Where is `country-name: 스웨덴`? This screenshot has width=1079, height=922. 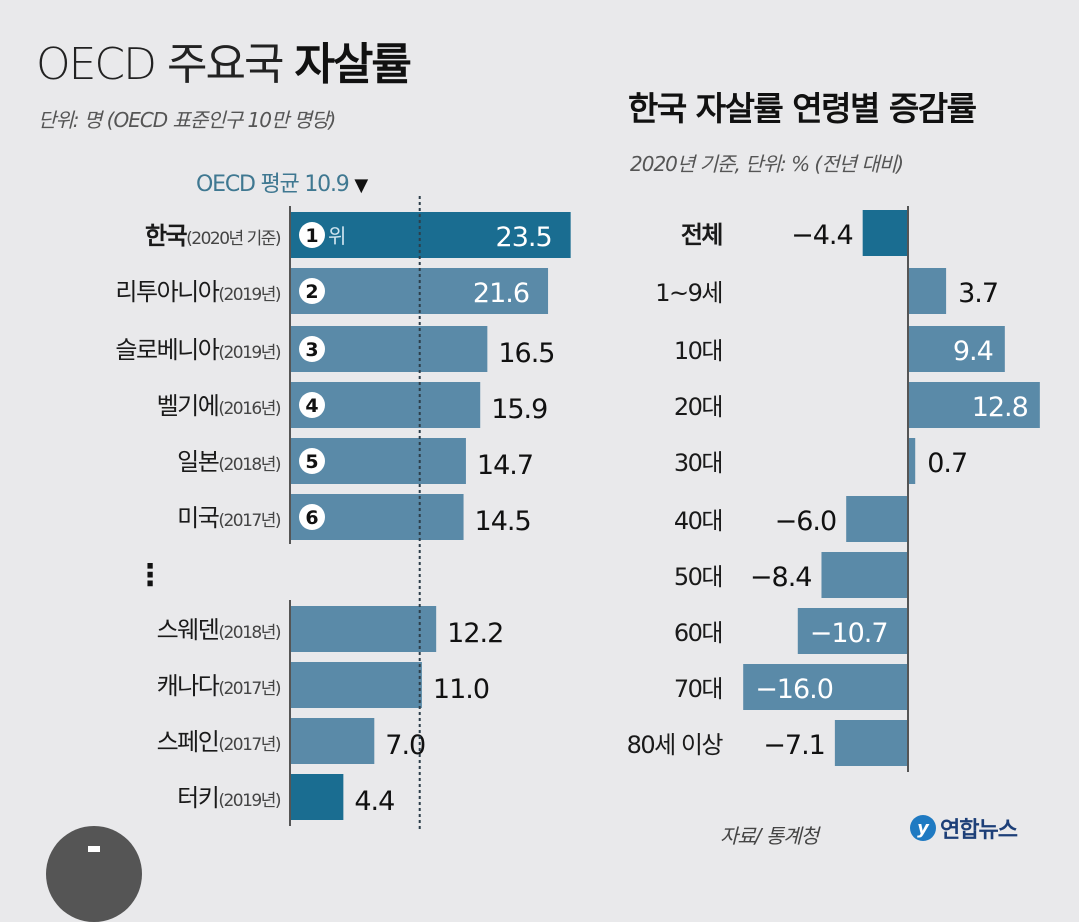
country-name: 스웨덴 is located at coordinates (188, 630).